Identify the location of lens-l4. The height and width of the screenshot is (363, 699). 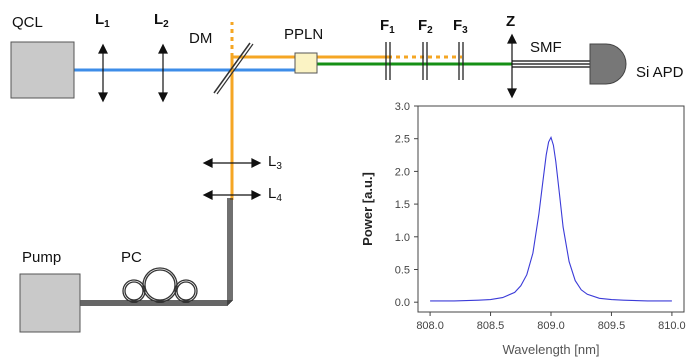
(232, 195).